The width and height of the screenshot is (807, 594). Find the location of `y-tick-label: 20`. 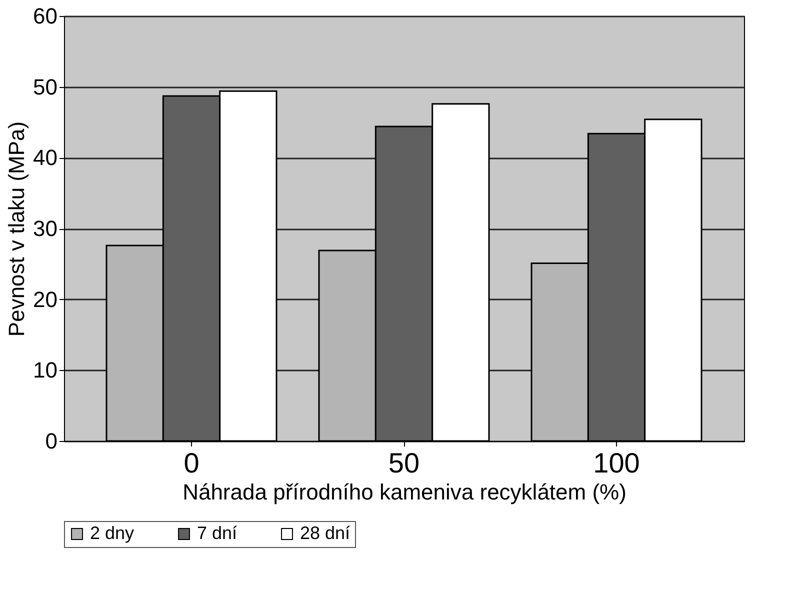

y-tick-label: 20 is located at coordinates (45, 299).